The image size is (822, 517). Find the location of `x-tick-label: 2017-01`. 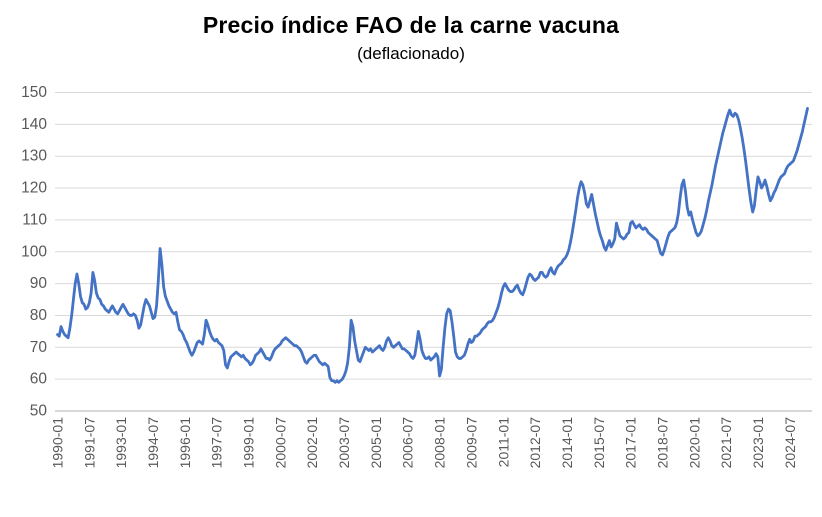

x-tick-label: 2017-01 is located at coordinates (631, 443).